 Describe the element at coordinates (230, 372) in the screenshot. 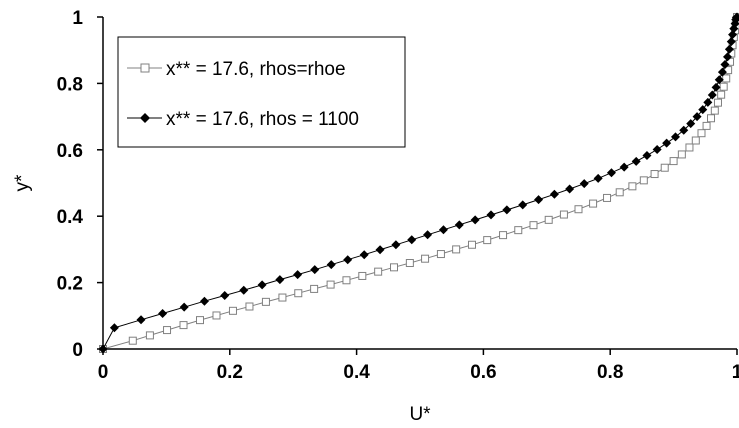

I see `x-tick-label: 0.2` at that location.